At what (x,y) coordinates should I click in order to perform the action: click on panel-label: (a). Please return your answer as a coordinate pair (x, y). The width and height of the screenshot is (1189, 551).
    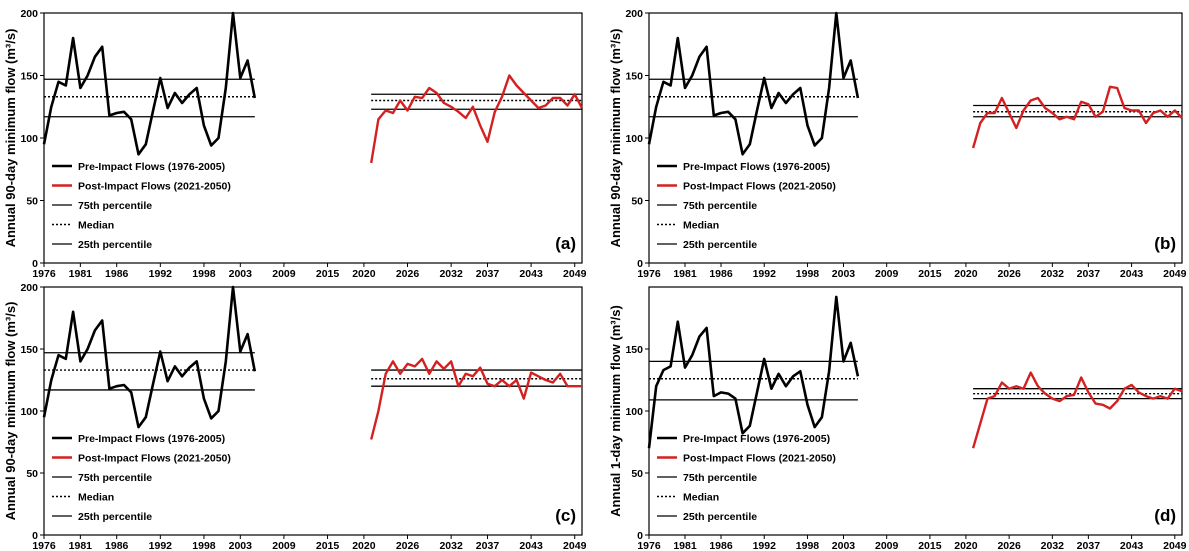
    Looking at the image, I should click on (565, 243).